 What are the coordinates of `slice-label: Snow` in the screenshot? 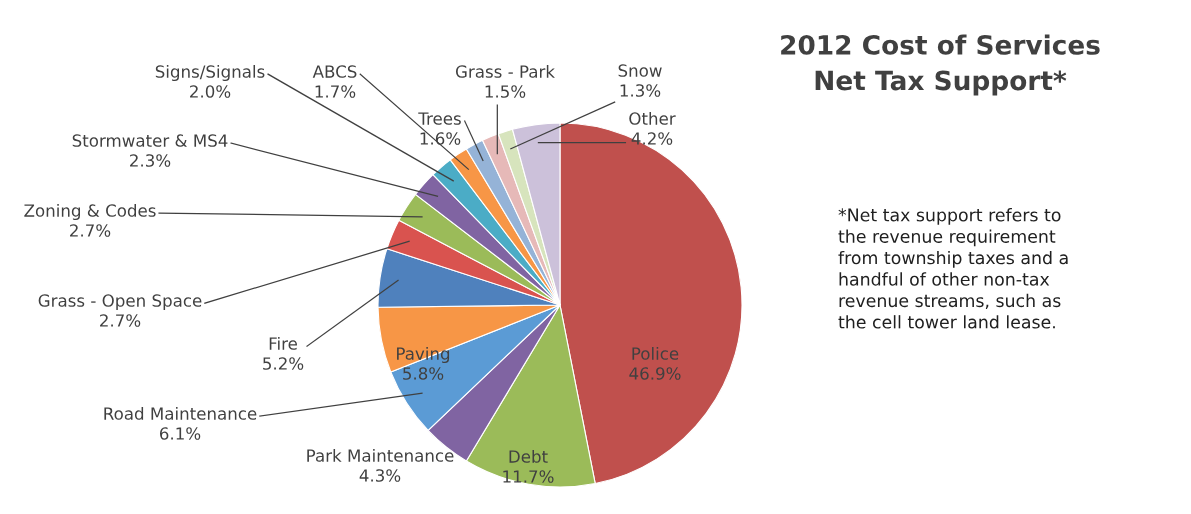 It's located at (640, 70).